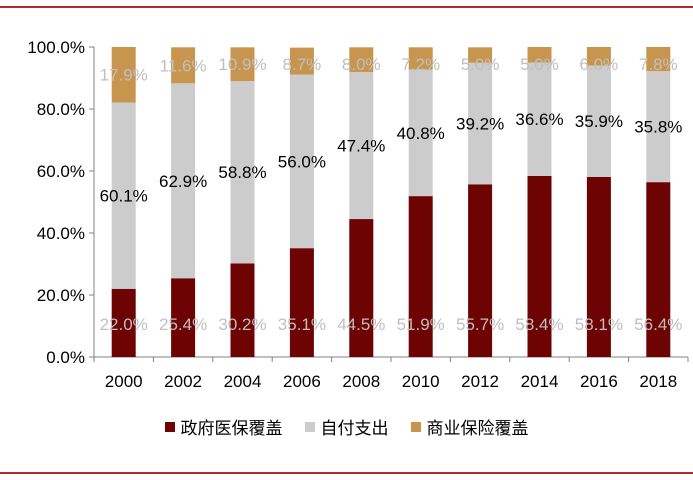 The image size is (693, 480). Describe the element at coordinates (354, 429) in the screenshot. I see `legend-label-out-of-pocket: 自付支出` at that location.